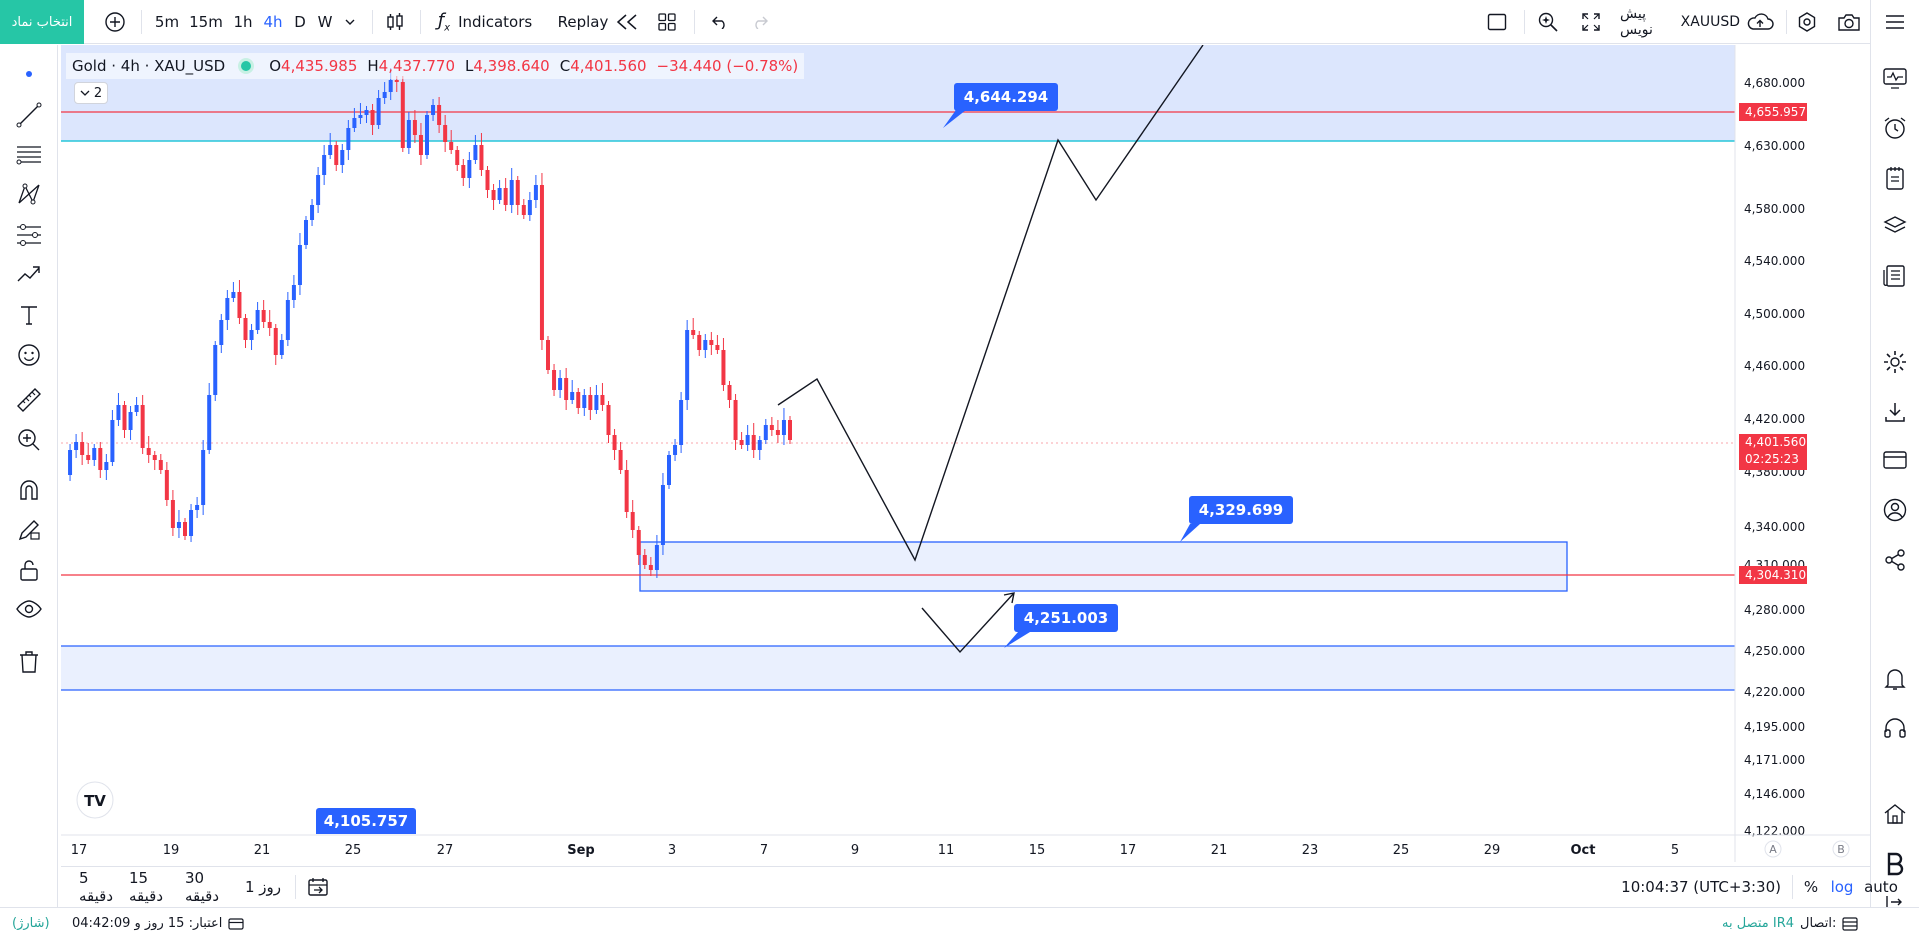 This screenshot has width=1919, height=939. I want to click on emoji-tool, so click(29, 355).